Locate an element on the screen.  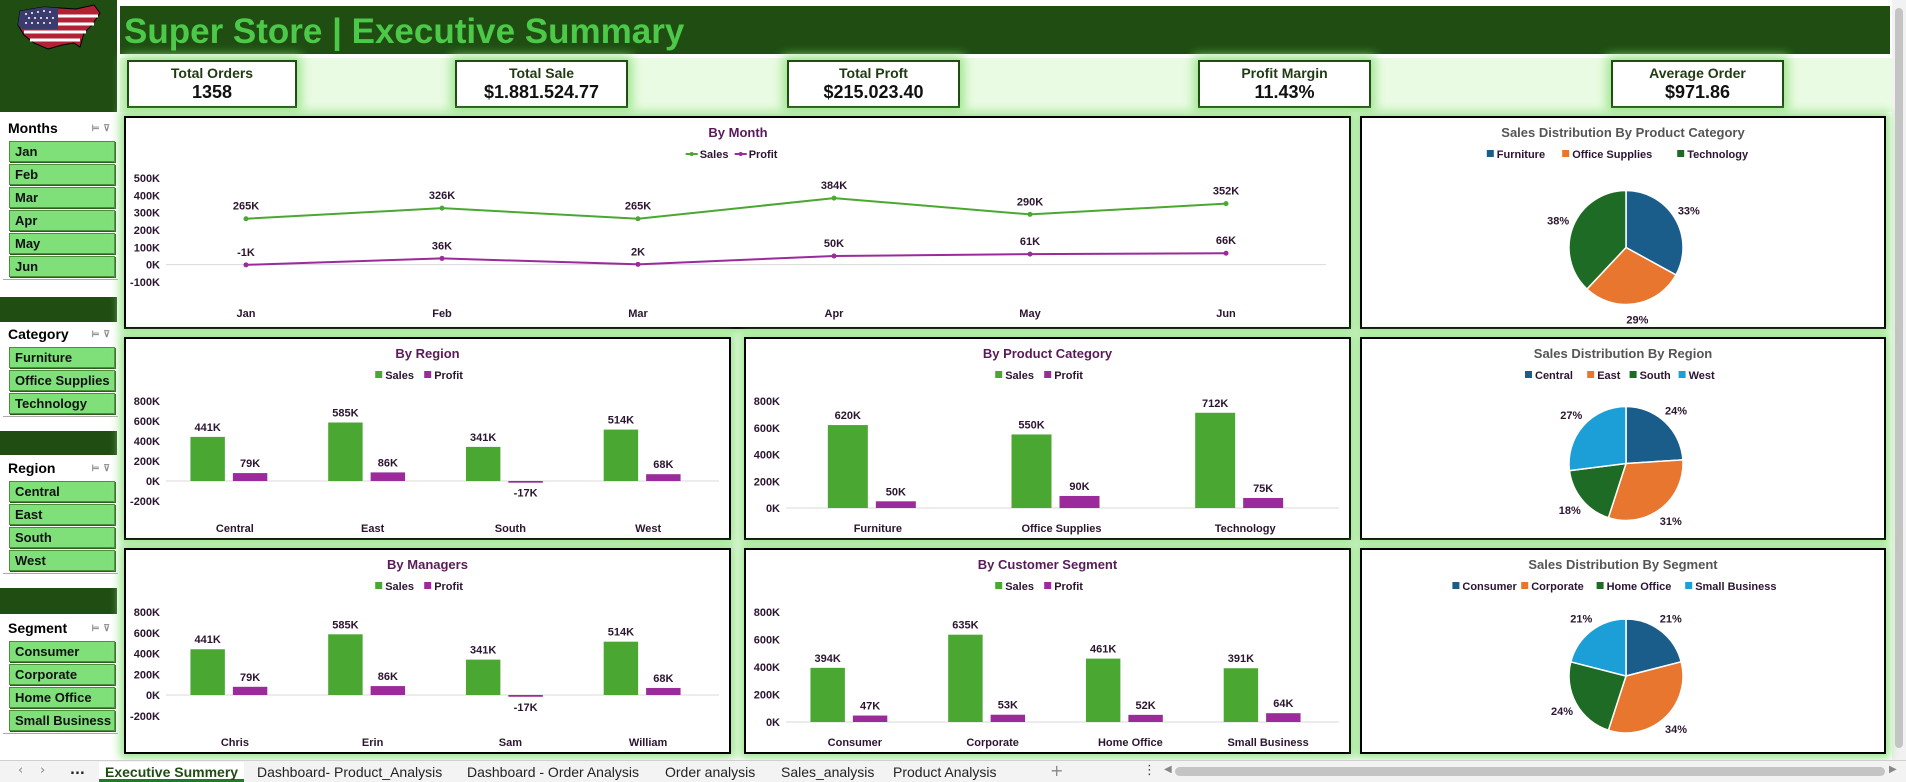
kpi-value: 11.43% is located at coordinates (1284, 92).